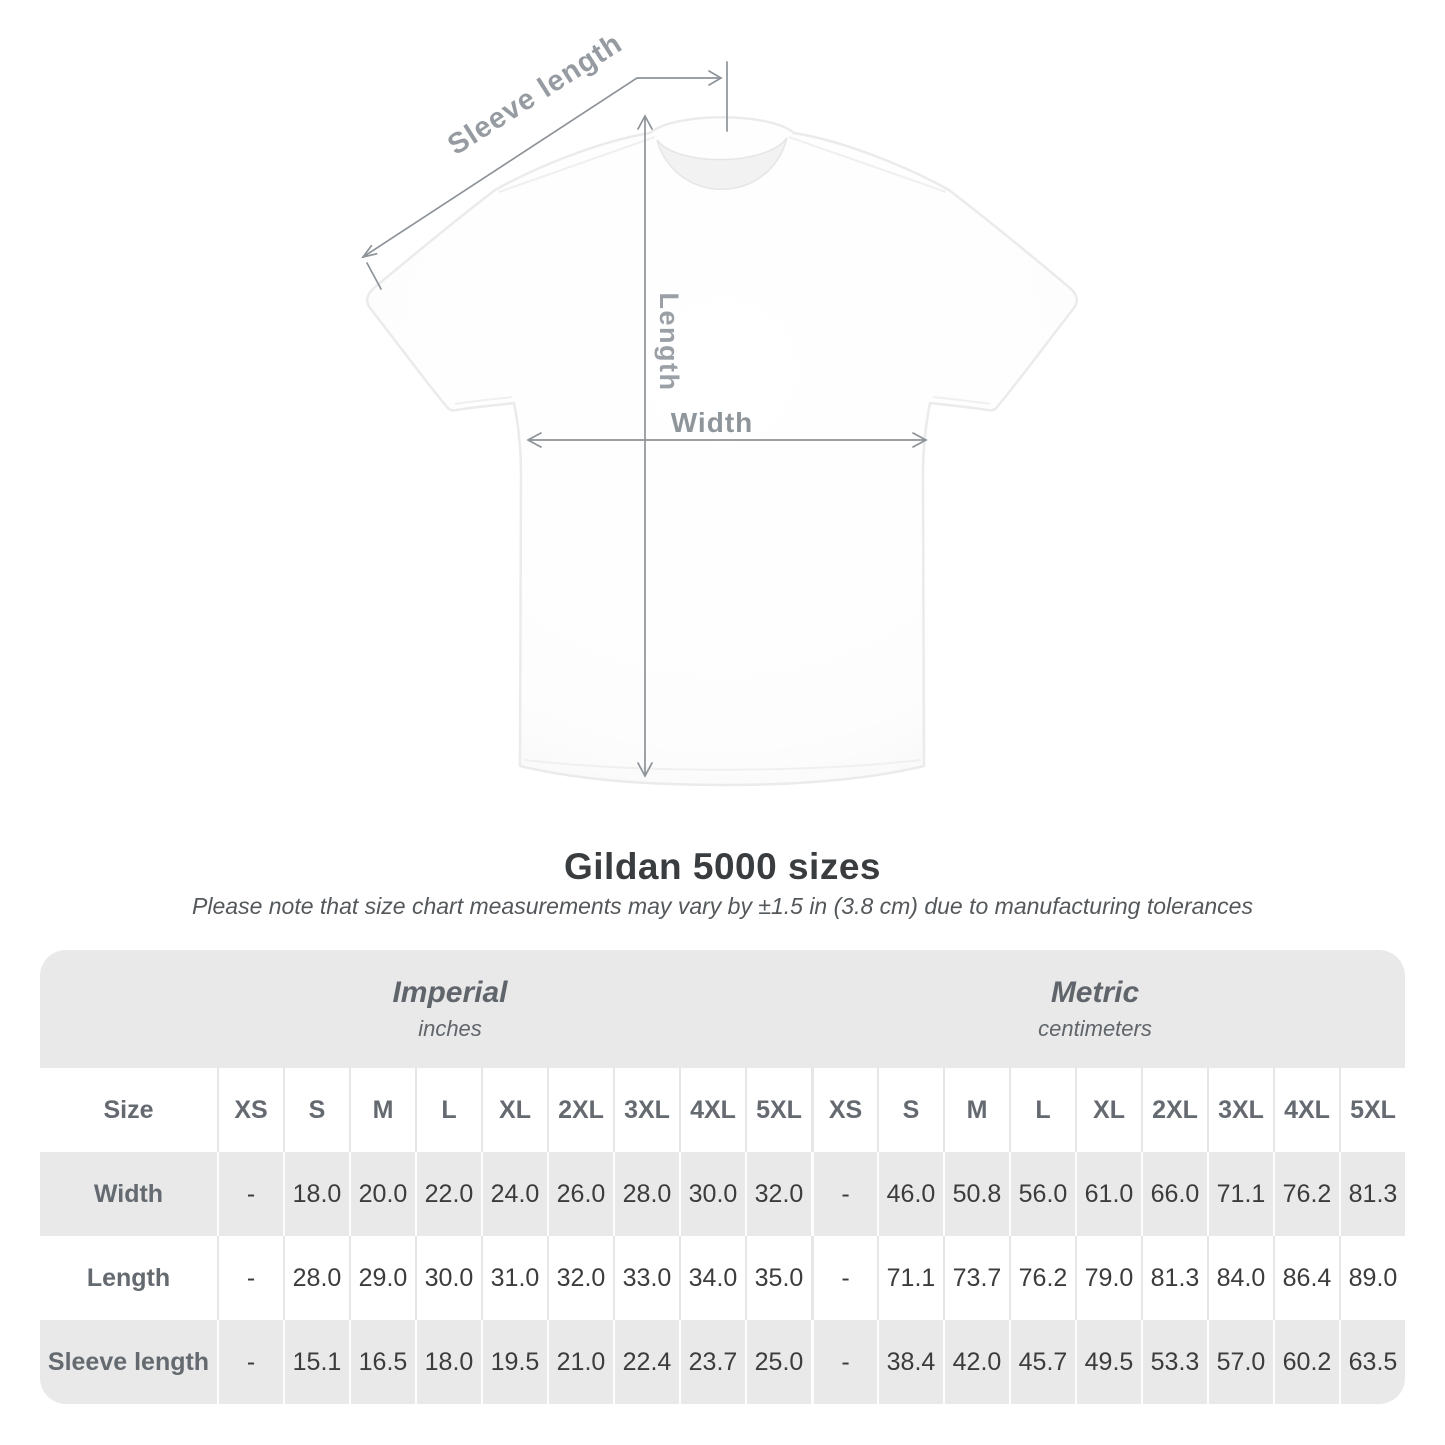 The height and width of the screenshot is (1445, 1445). What do you see at coordinates (646, 1110) in the screenshot?
I see `size-col-header: 3XL` at bounding box center [646, 1110].